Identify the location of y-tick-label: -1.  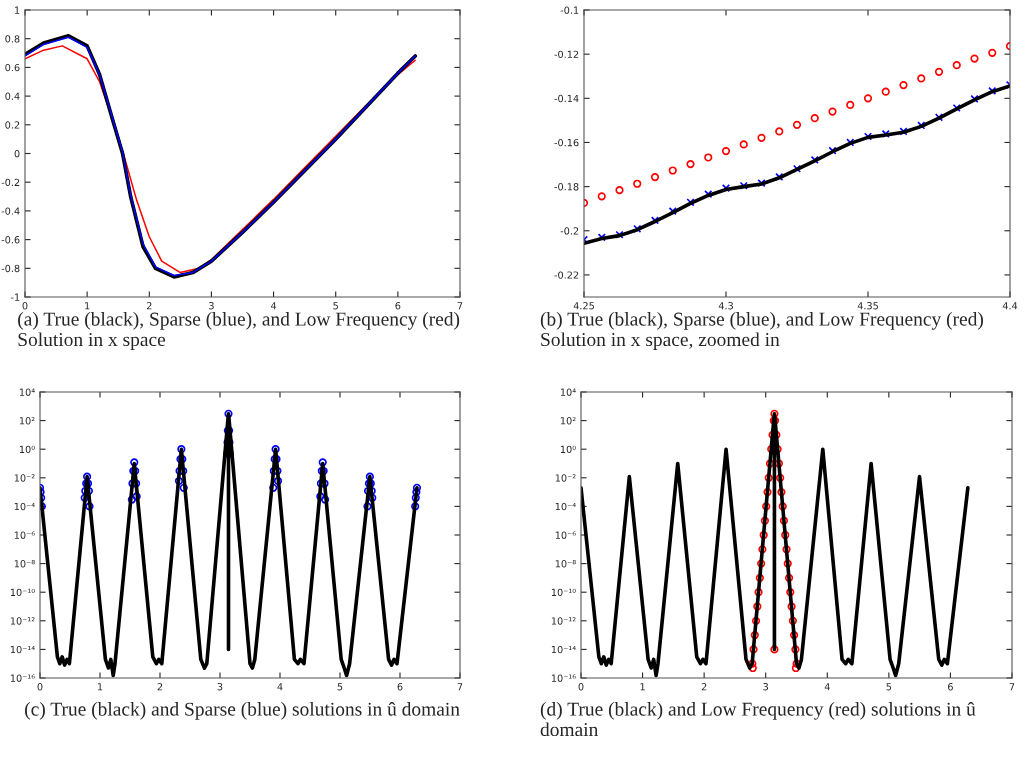
(15, 297).